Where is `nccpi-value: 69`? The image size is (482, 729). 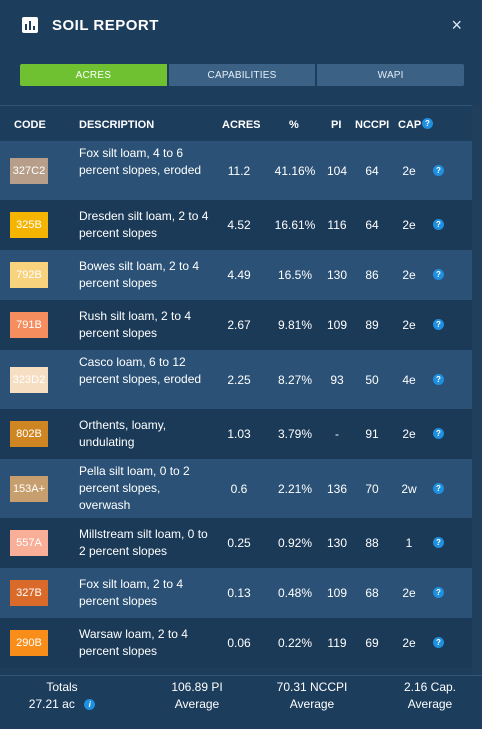 nccpi-value: 69 is located at coordinates (372, 643).